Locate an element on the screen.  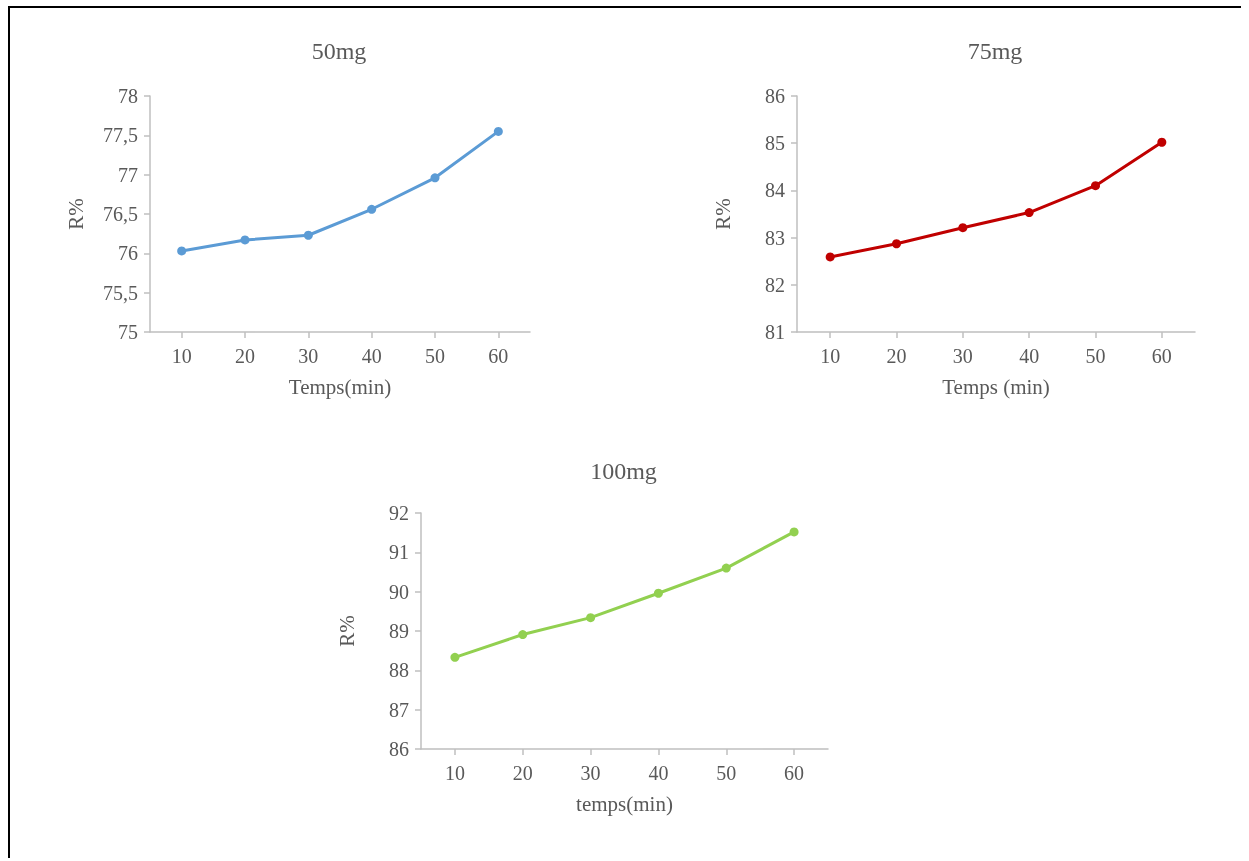
y-tick-label: 75 is located at coordinates (128, 332).